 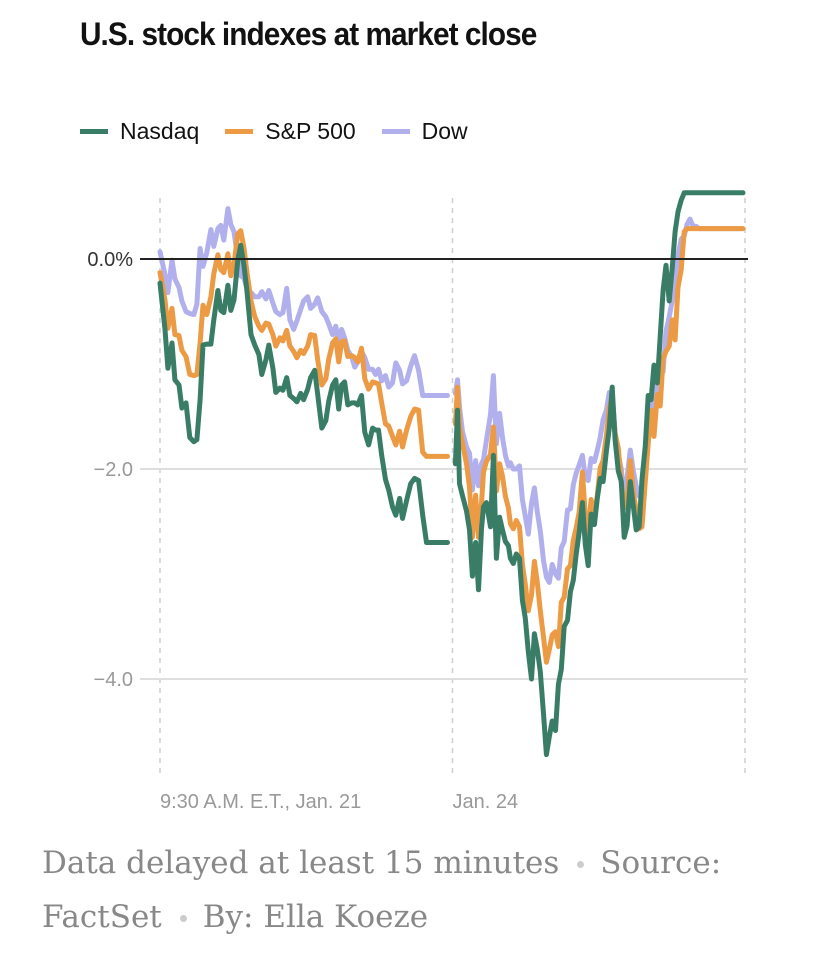 What do you see at coordinates (239, 131) in the screenshot?
I see `legend-swatch-sp500` at bounding box center [239, 131].